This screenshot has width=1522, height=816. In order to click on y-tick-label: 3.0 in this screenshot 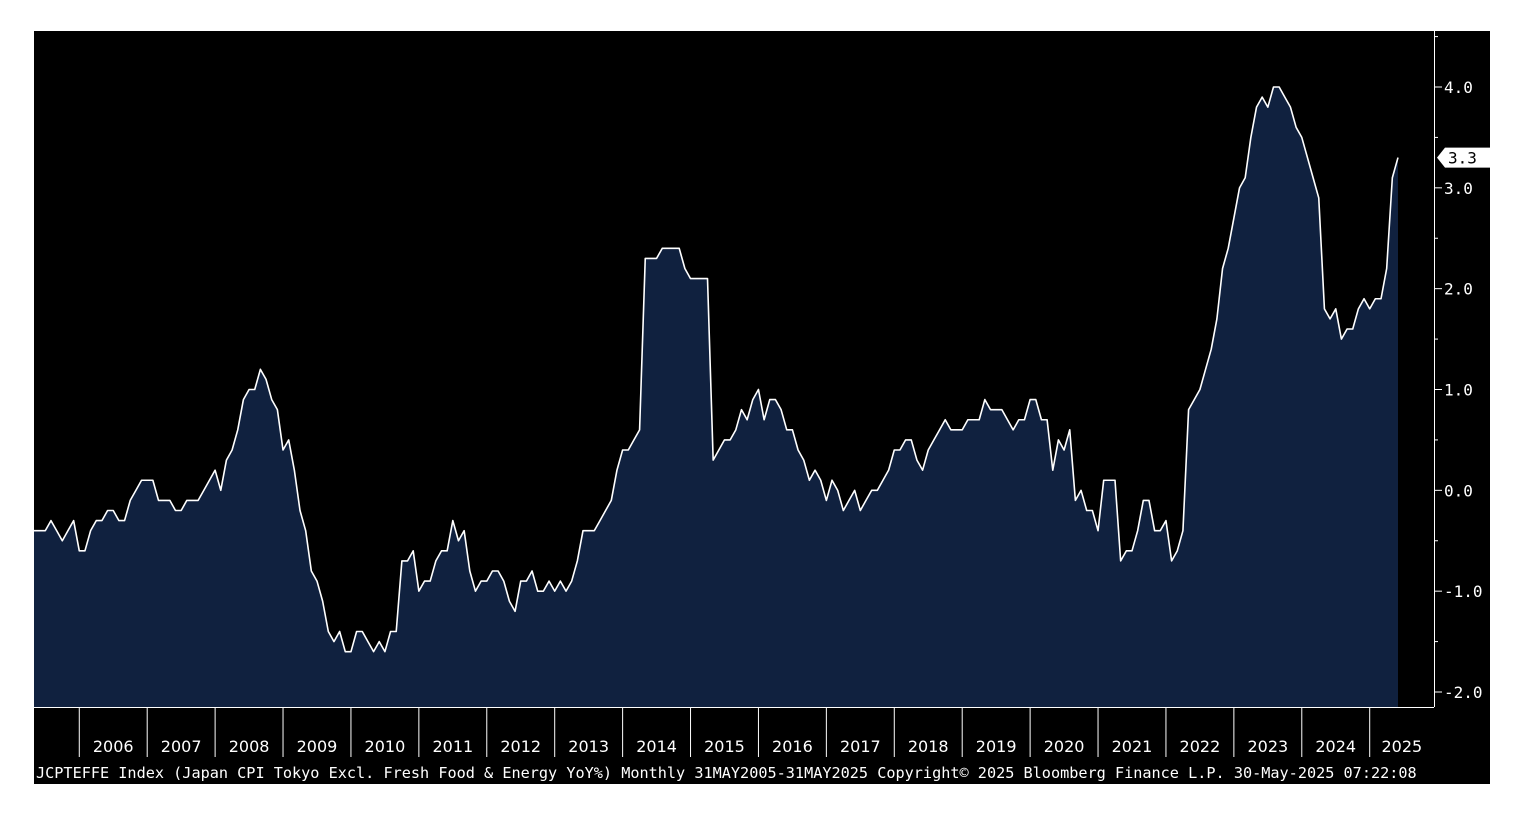, I will do `click(1458, 188)`.